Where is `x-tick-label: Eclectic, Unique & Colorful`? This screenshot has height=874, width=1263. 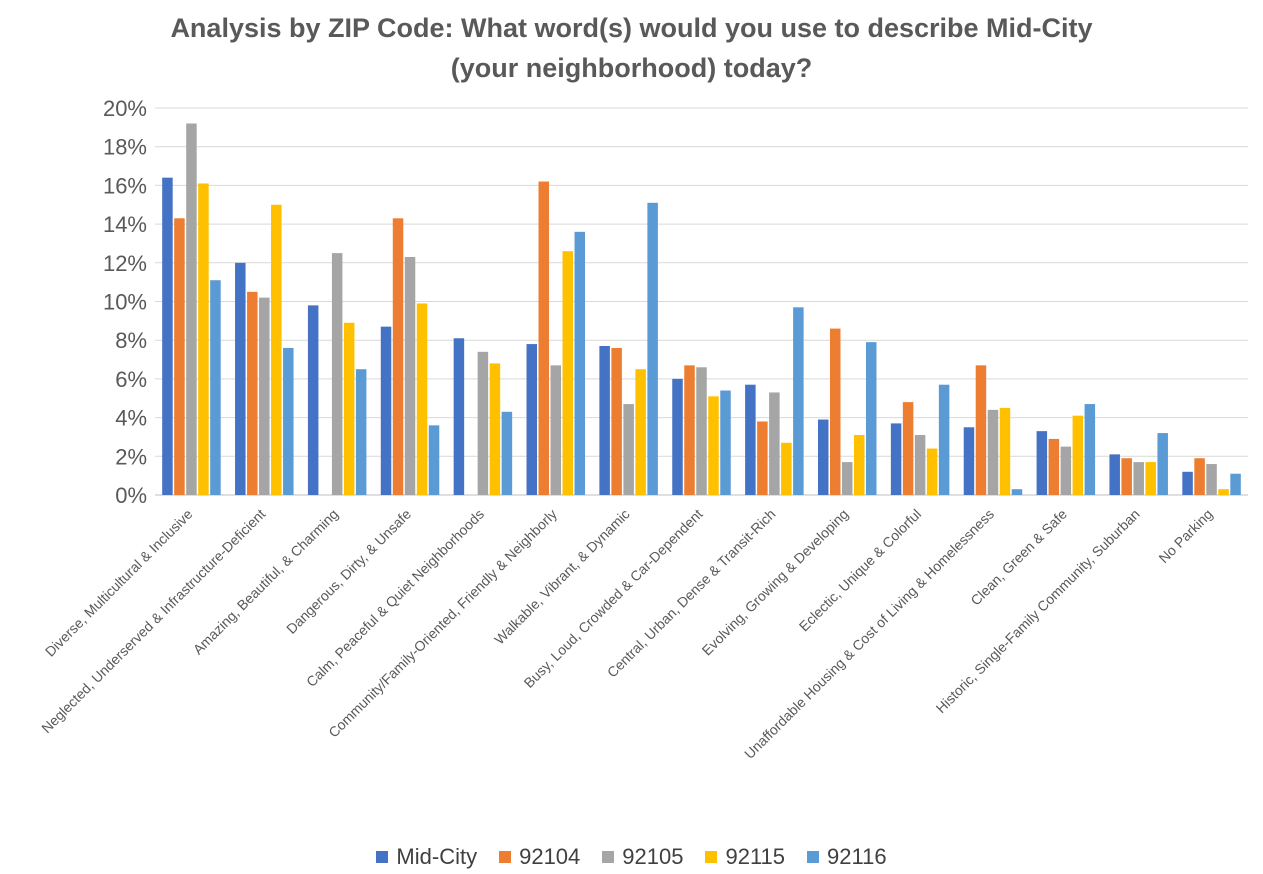
x-tick-label: Eclectic, Unique & Colorful is located at coordinates (860, 570).